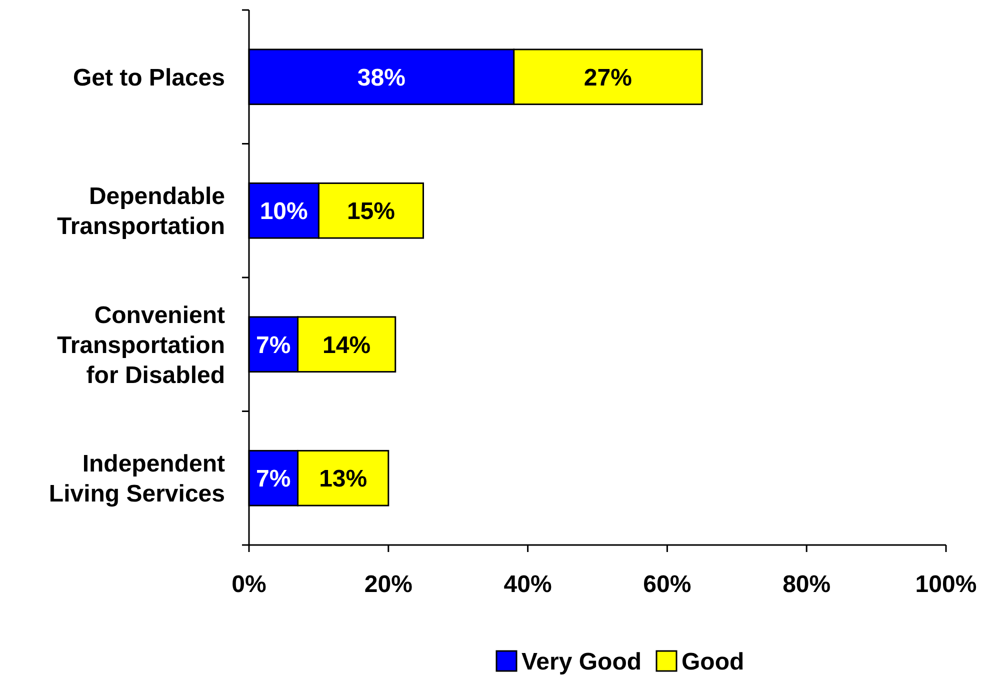  Describe the element at coordinates (608, 78) in the screenshot. I see `data-label: 27%` at that location.